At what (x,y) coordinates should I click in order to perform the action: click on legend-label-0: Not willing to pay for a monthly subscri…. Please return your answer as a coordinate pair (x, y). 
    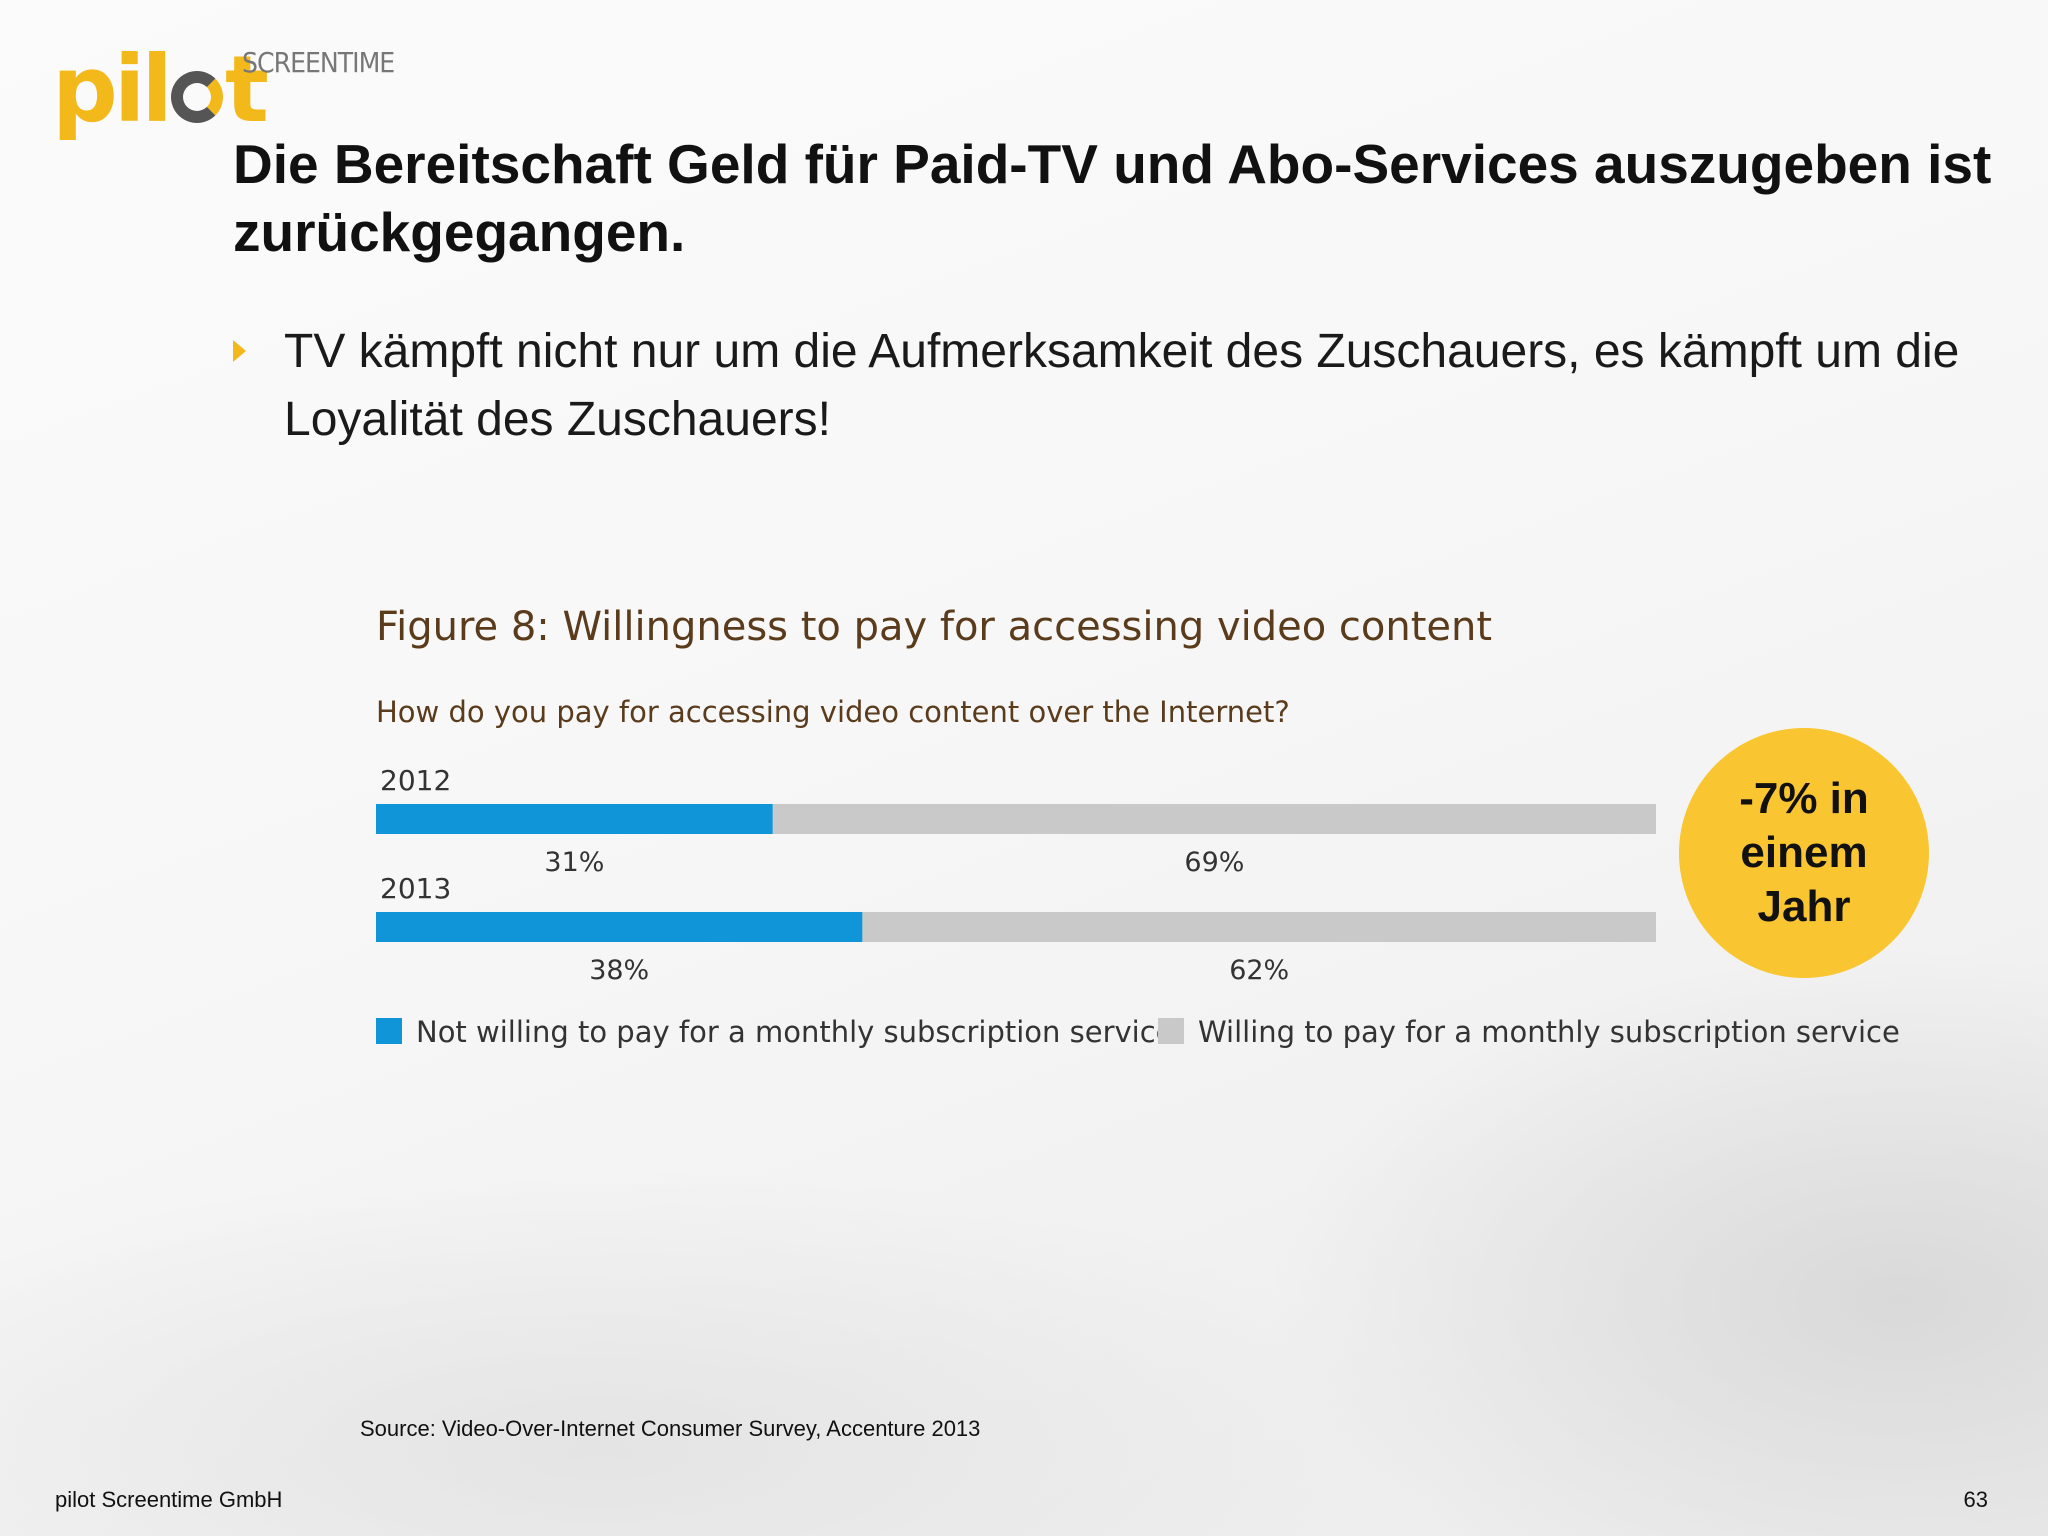
    Looking at the image, I should click on (795, 1032).